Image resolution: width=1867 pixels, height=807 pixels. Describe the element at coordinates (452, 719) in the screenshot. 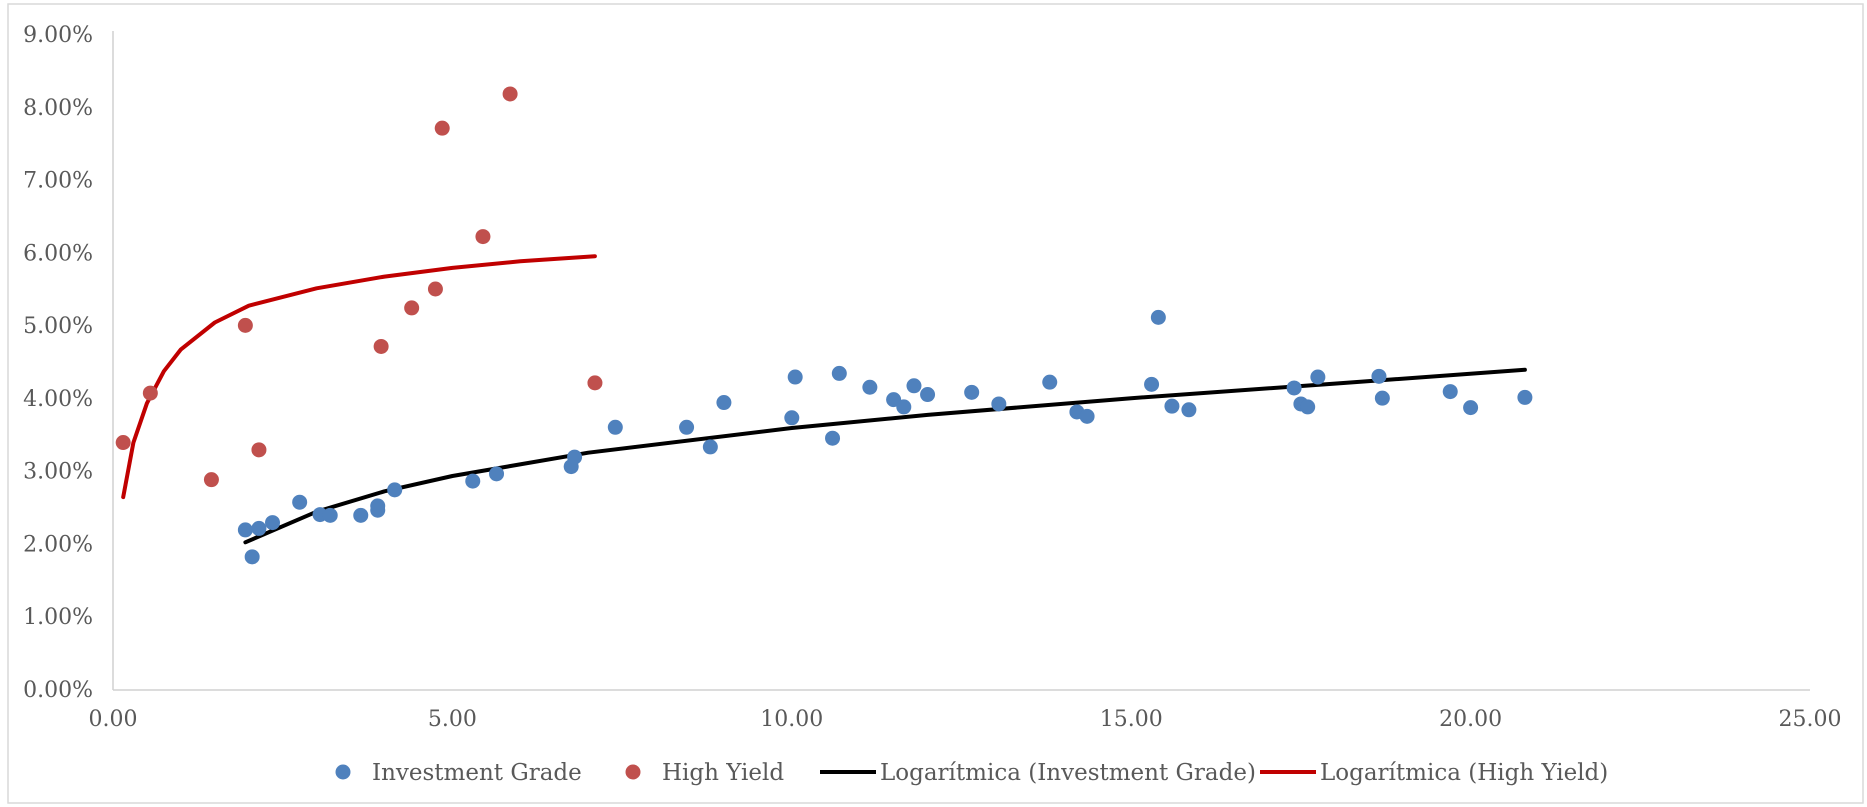

I see `x-tick-label: 5.00` at that location.